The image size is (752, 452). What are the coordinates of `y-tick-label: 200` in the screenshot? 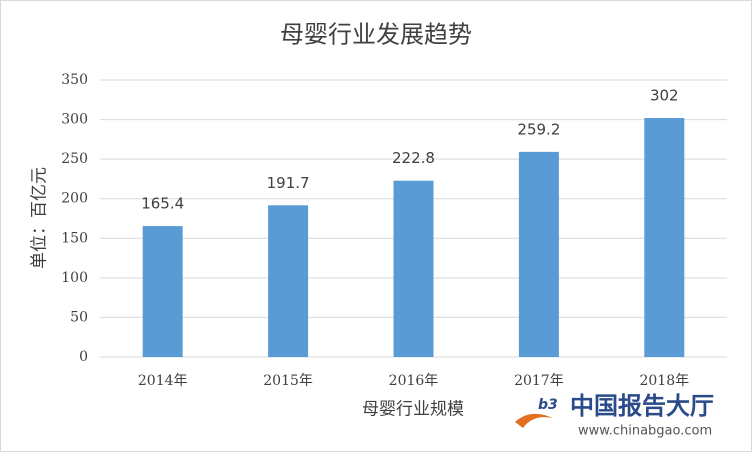 It's located at (74, 199).